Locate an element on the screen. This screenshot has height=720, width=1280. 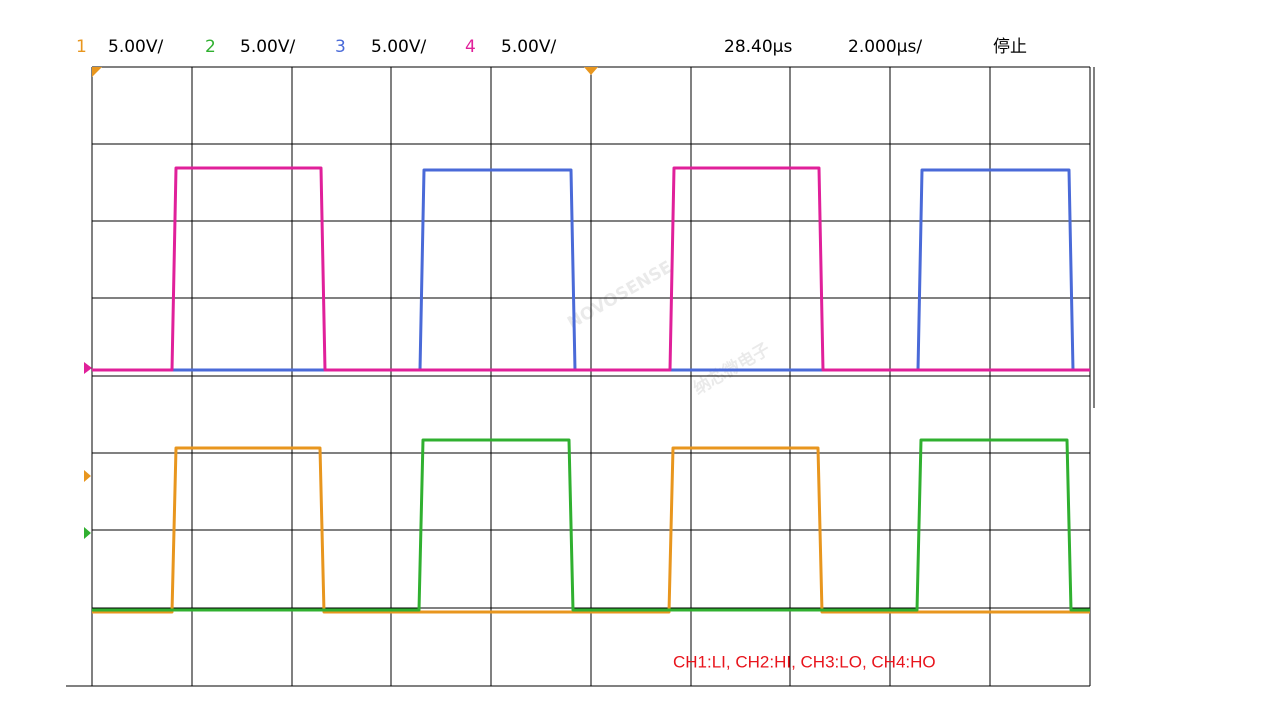
channel-number: 1 is located at coordinates (81, 47).